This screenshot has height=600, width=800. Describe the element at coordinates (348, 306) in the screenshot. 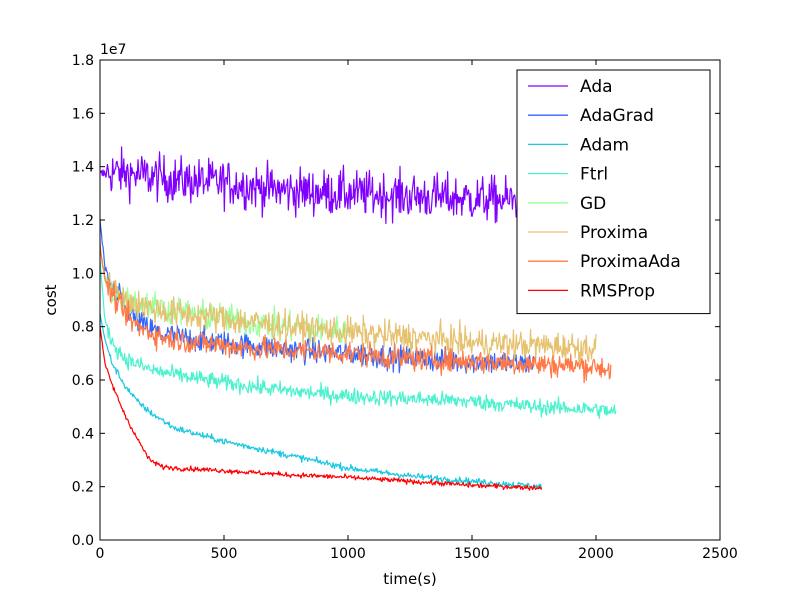

I see `series-line-proxima` at that location.